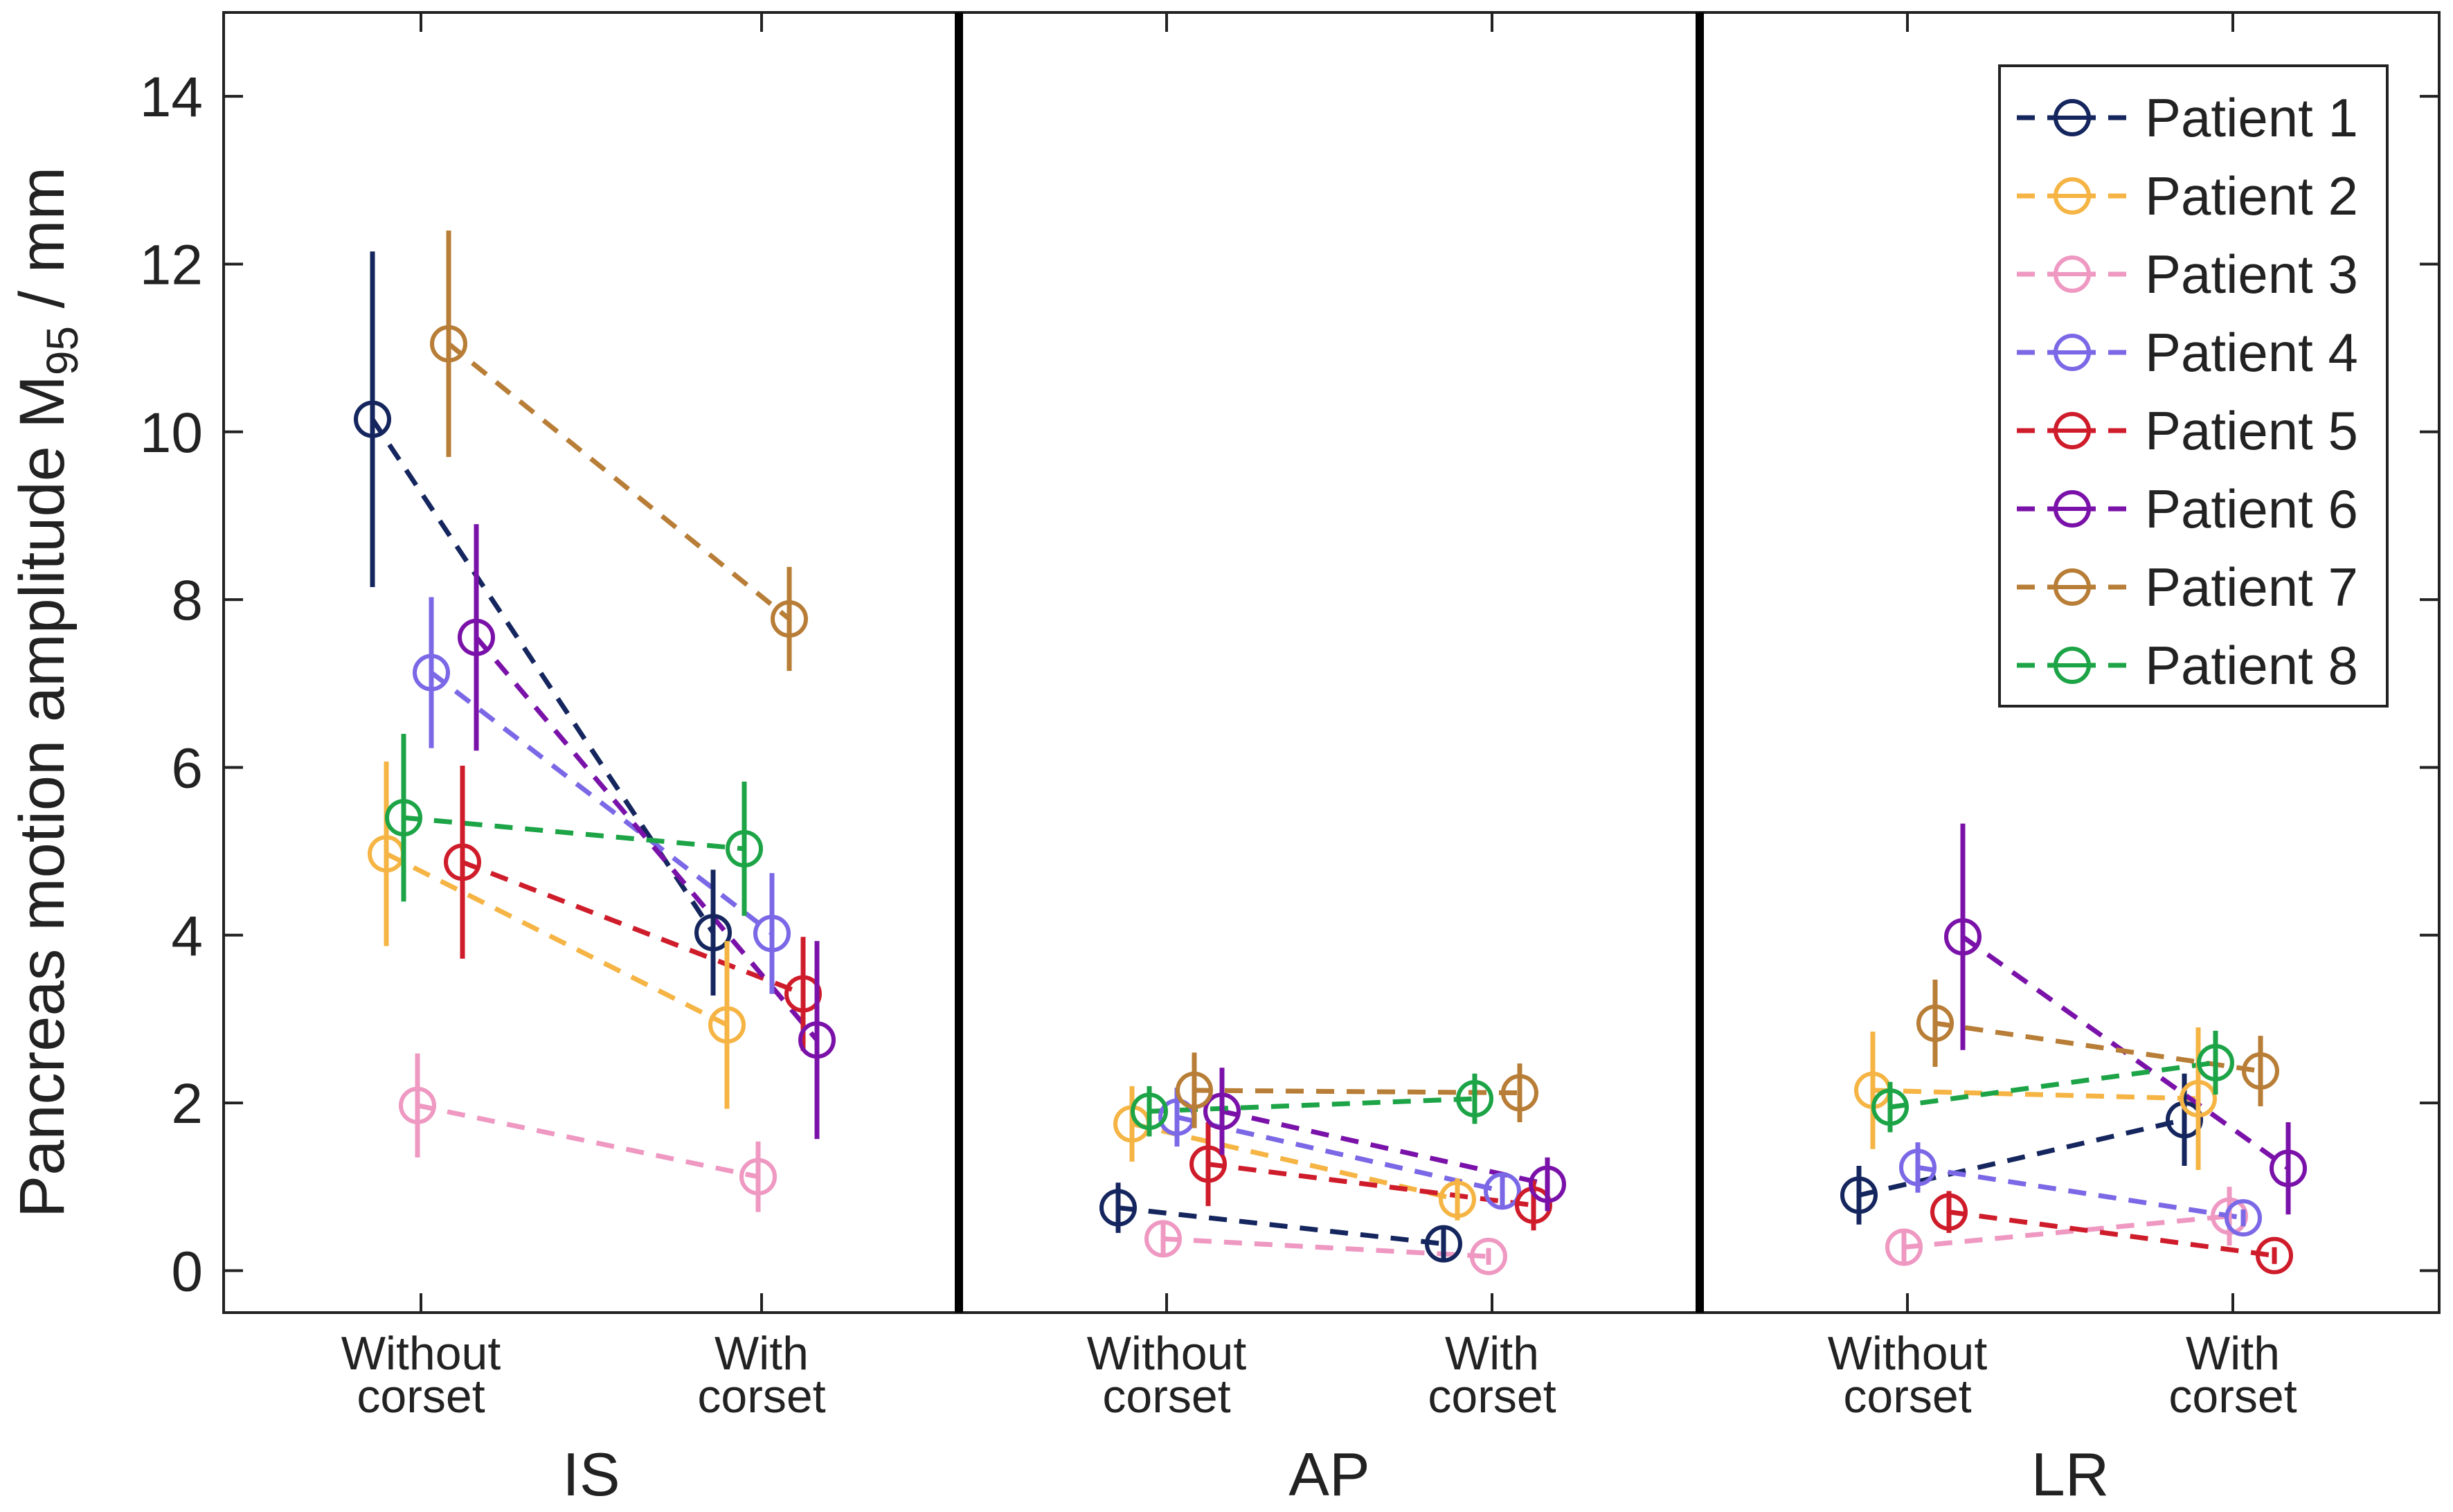 The height and width of the screenshot is (1512, 2453). Describe the element at coordinates (601, 803) in the screenshot. I see `patient-4-line-is` at that location.